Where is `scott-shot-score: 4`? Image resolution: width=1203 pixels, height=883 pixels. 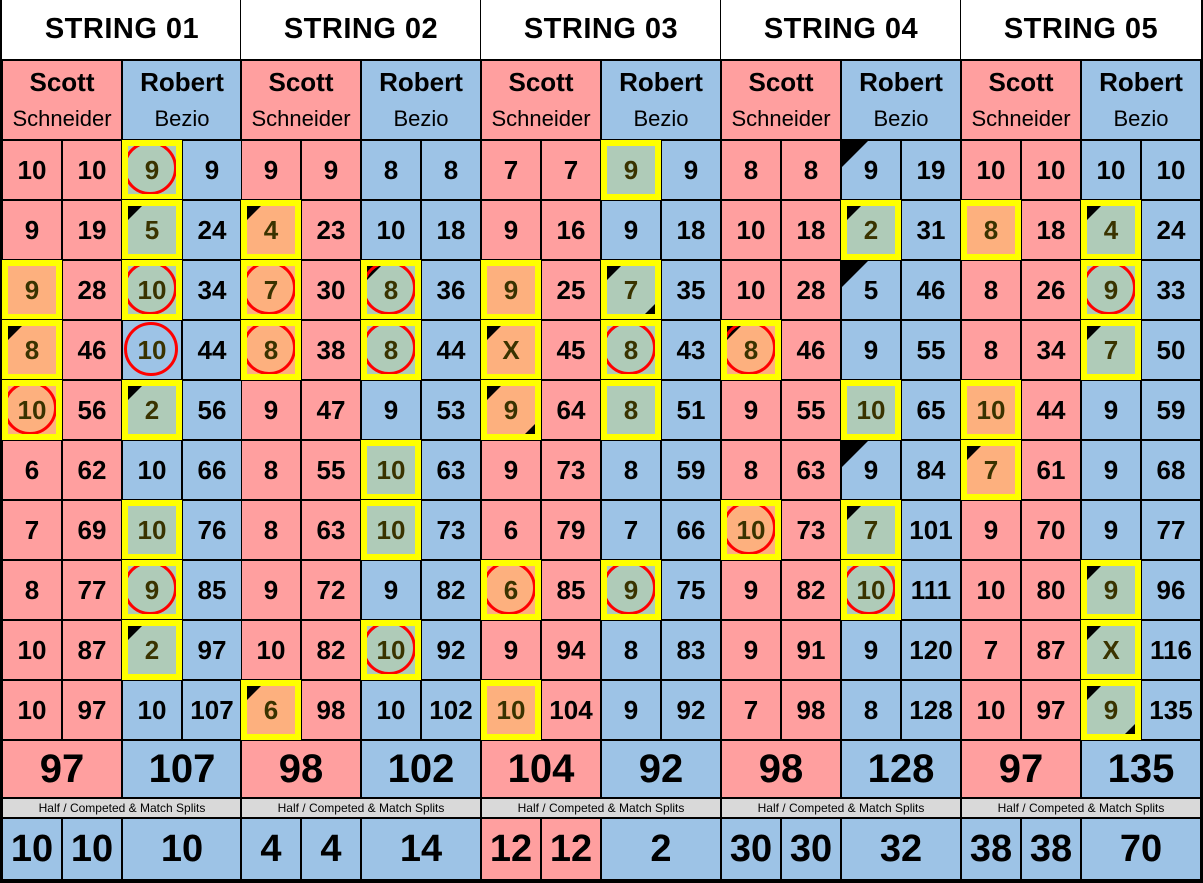 scott-shot-score: 4 is located at coordinates (271, 230).